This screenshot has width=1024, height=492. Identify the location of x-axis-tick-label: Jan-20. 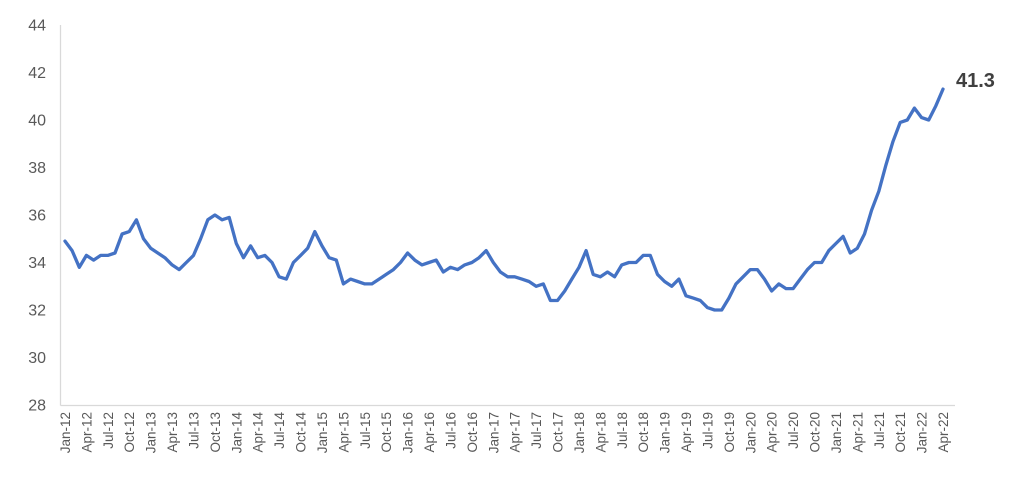
(750, 432).